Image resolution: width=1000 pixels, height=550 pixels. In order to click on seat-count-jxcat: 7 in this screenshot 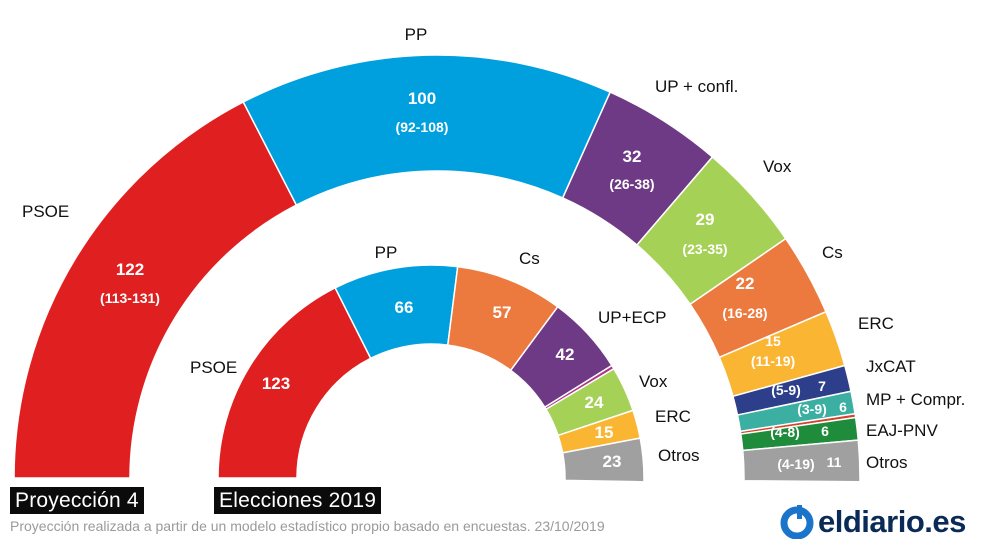, I will do `click(822, 386)`.